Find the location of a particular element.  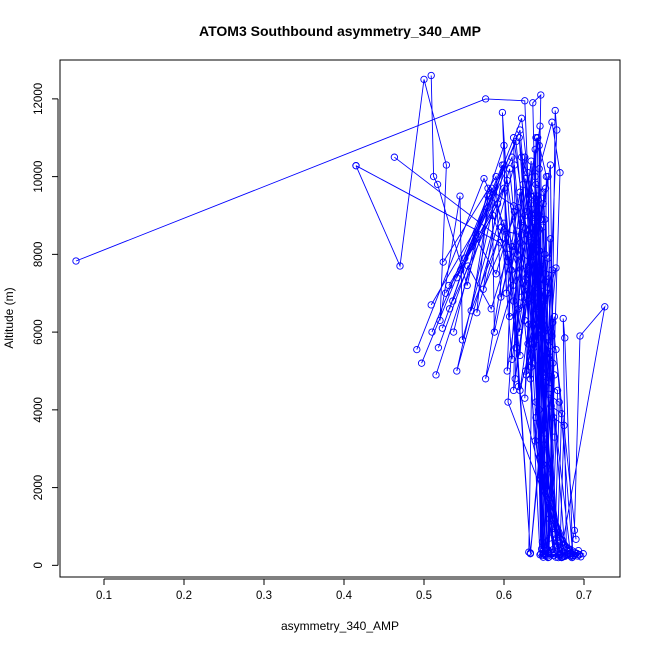

y-axis: 0 2000 4000 6000 8000 10000 12000 is located at coordinates (46, 326).